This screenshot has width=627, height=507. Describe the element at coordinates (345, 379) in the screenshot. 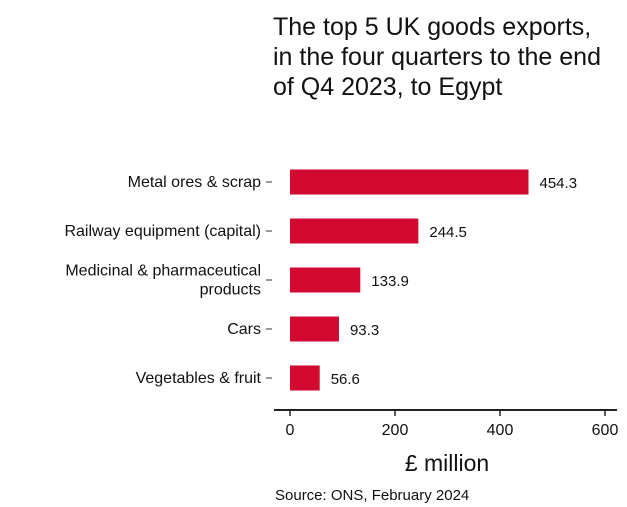

I see `value-label: 56.6` at that location.